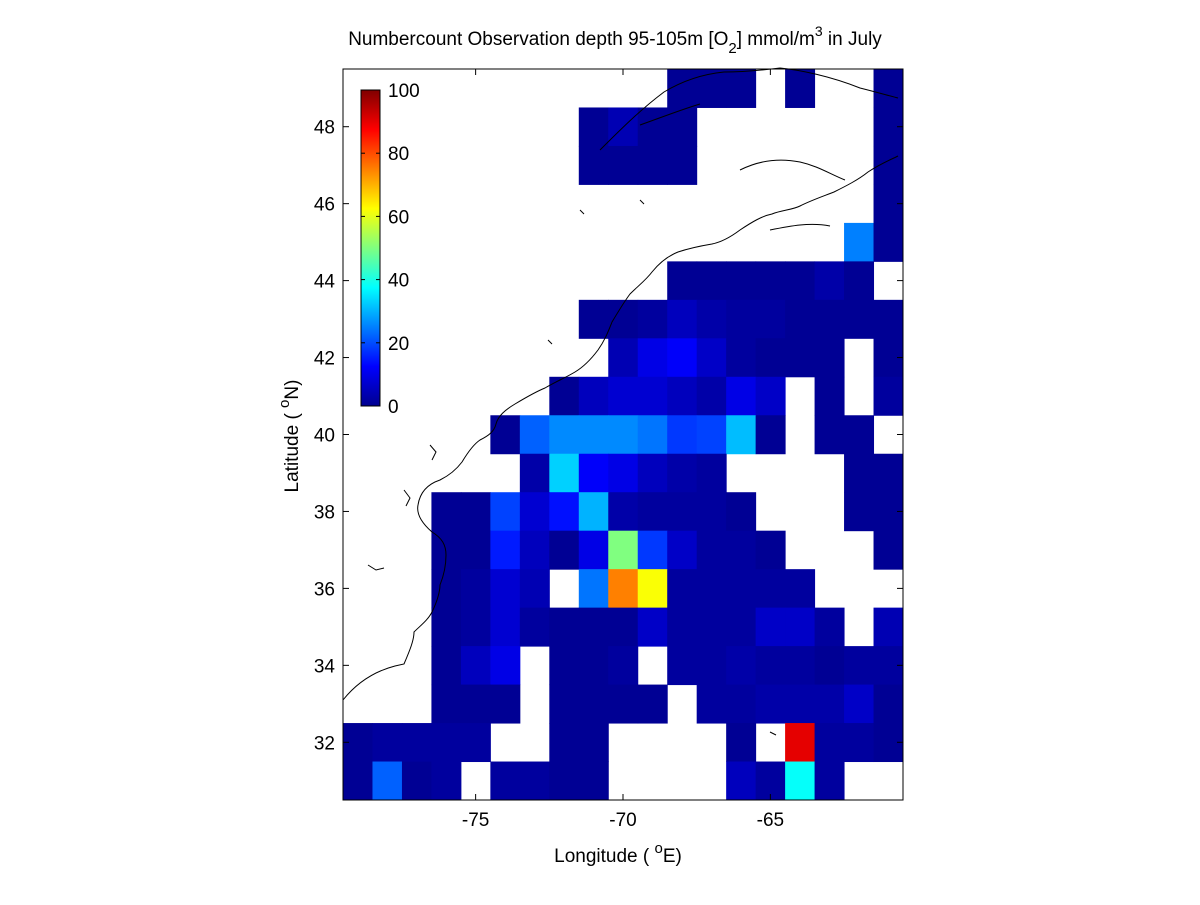 The image size is (1200, 905). Describe the element at coordinates (324, 436) in the screenshot. I see `y-tick-label: 40` at that location.